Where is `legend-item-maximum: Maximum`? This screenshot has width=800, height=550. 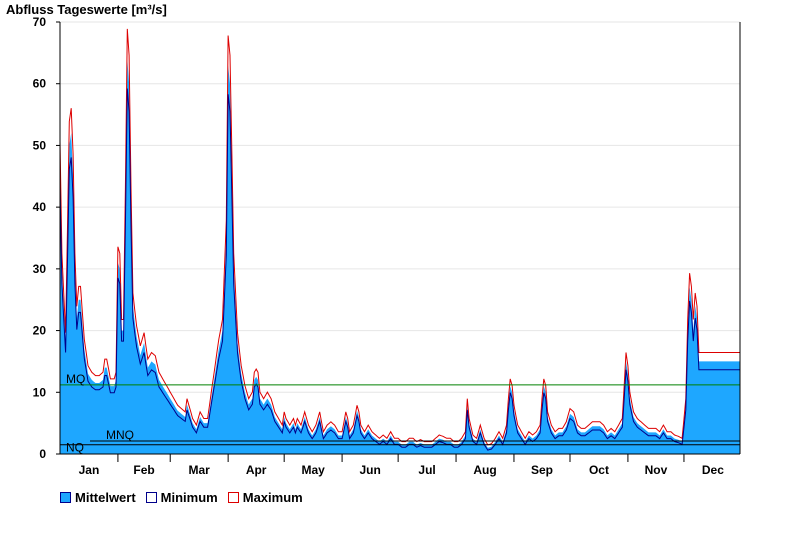 legend-item-maximum: Maximum is located at coordinates (265, 497).